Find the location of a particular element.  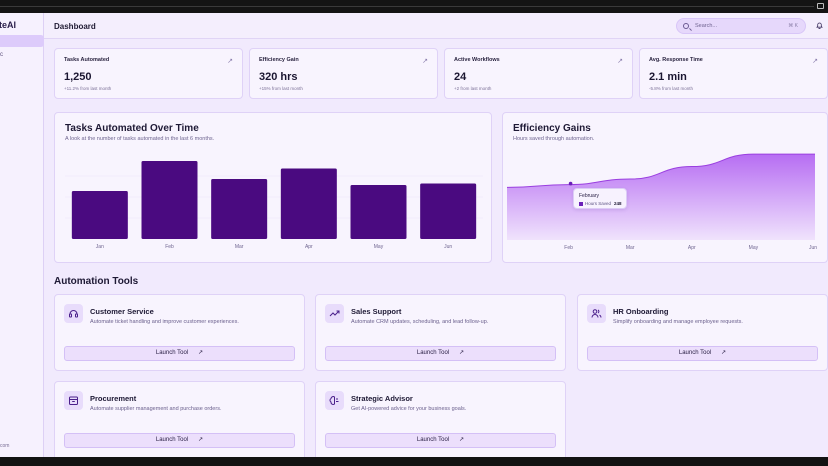

sidebar-item-label: c is located at coordinates (1, 55).